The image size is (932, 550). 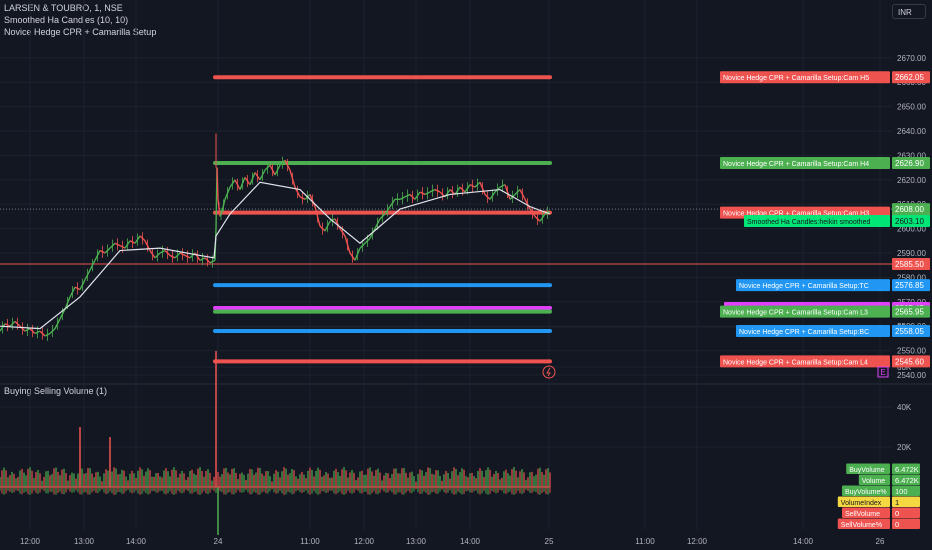 What do you see at coordinates (911, 253) in the screenshot?
I see `price-tick-label: 2590.00` at bounding box center [911, 253].